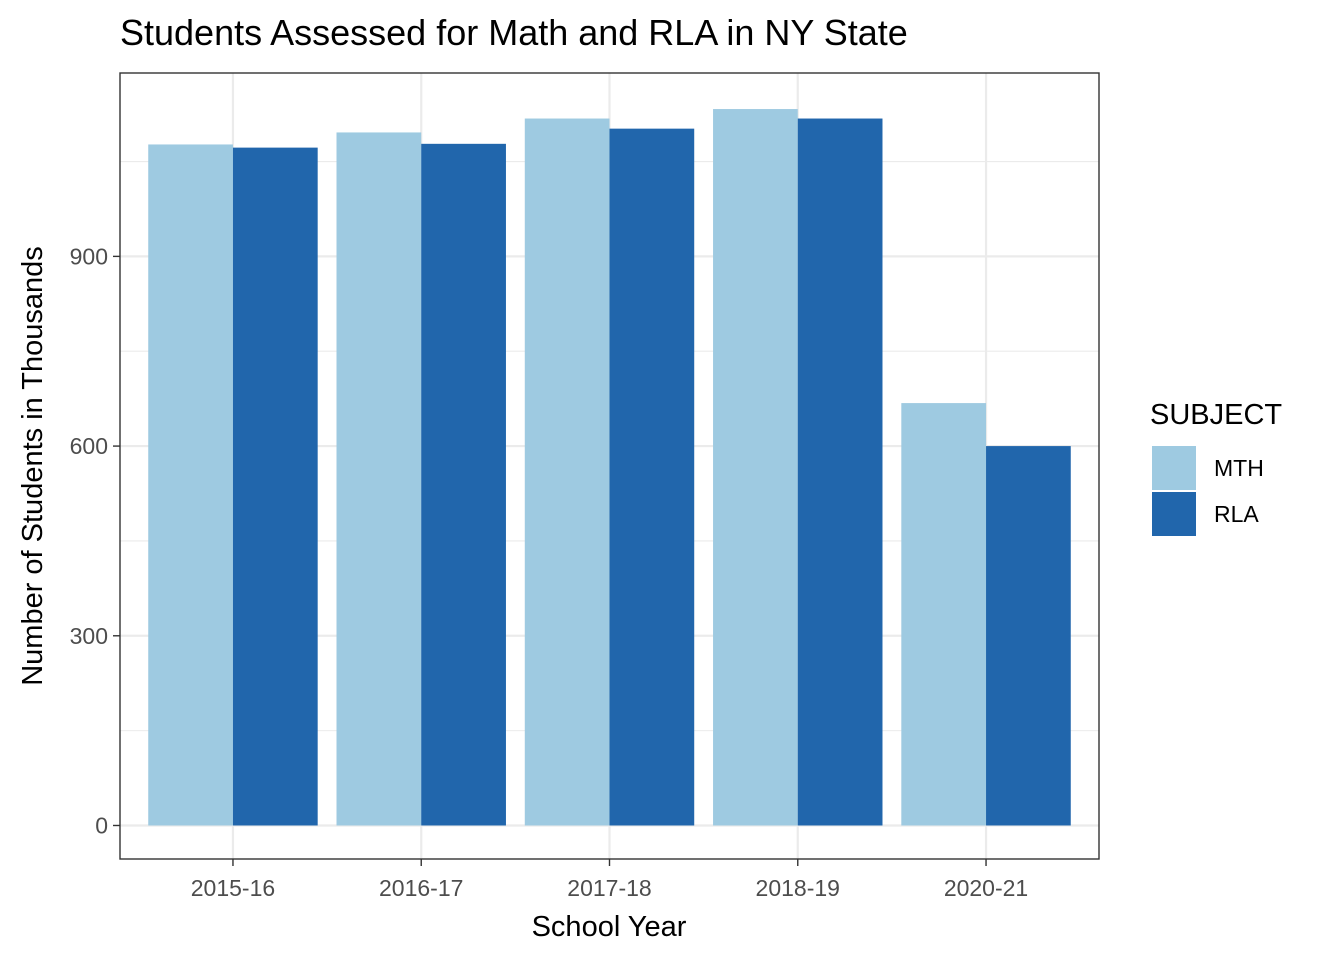  What do you see at coordinates (609, 888) in the screenshot?
I see `x-tick-label: 2017-18` at bounding box center [609, 888].